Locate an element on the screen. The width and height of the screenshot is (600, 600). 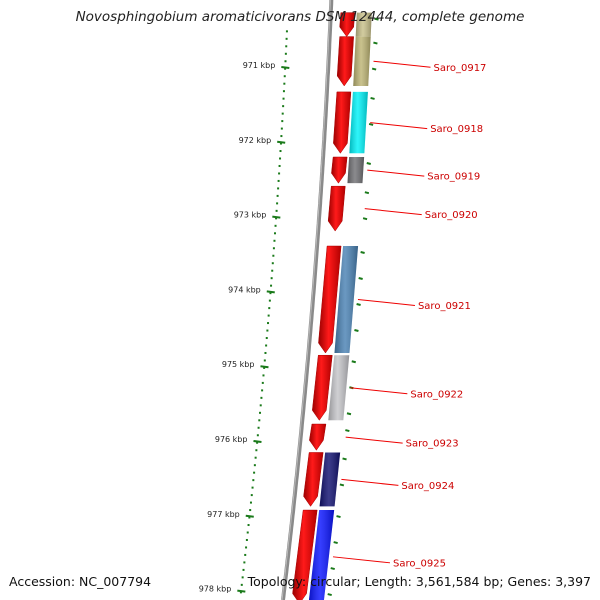
gene-label: Saro_0919 is located at coordinates (453, 177).